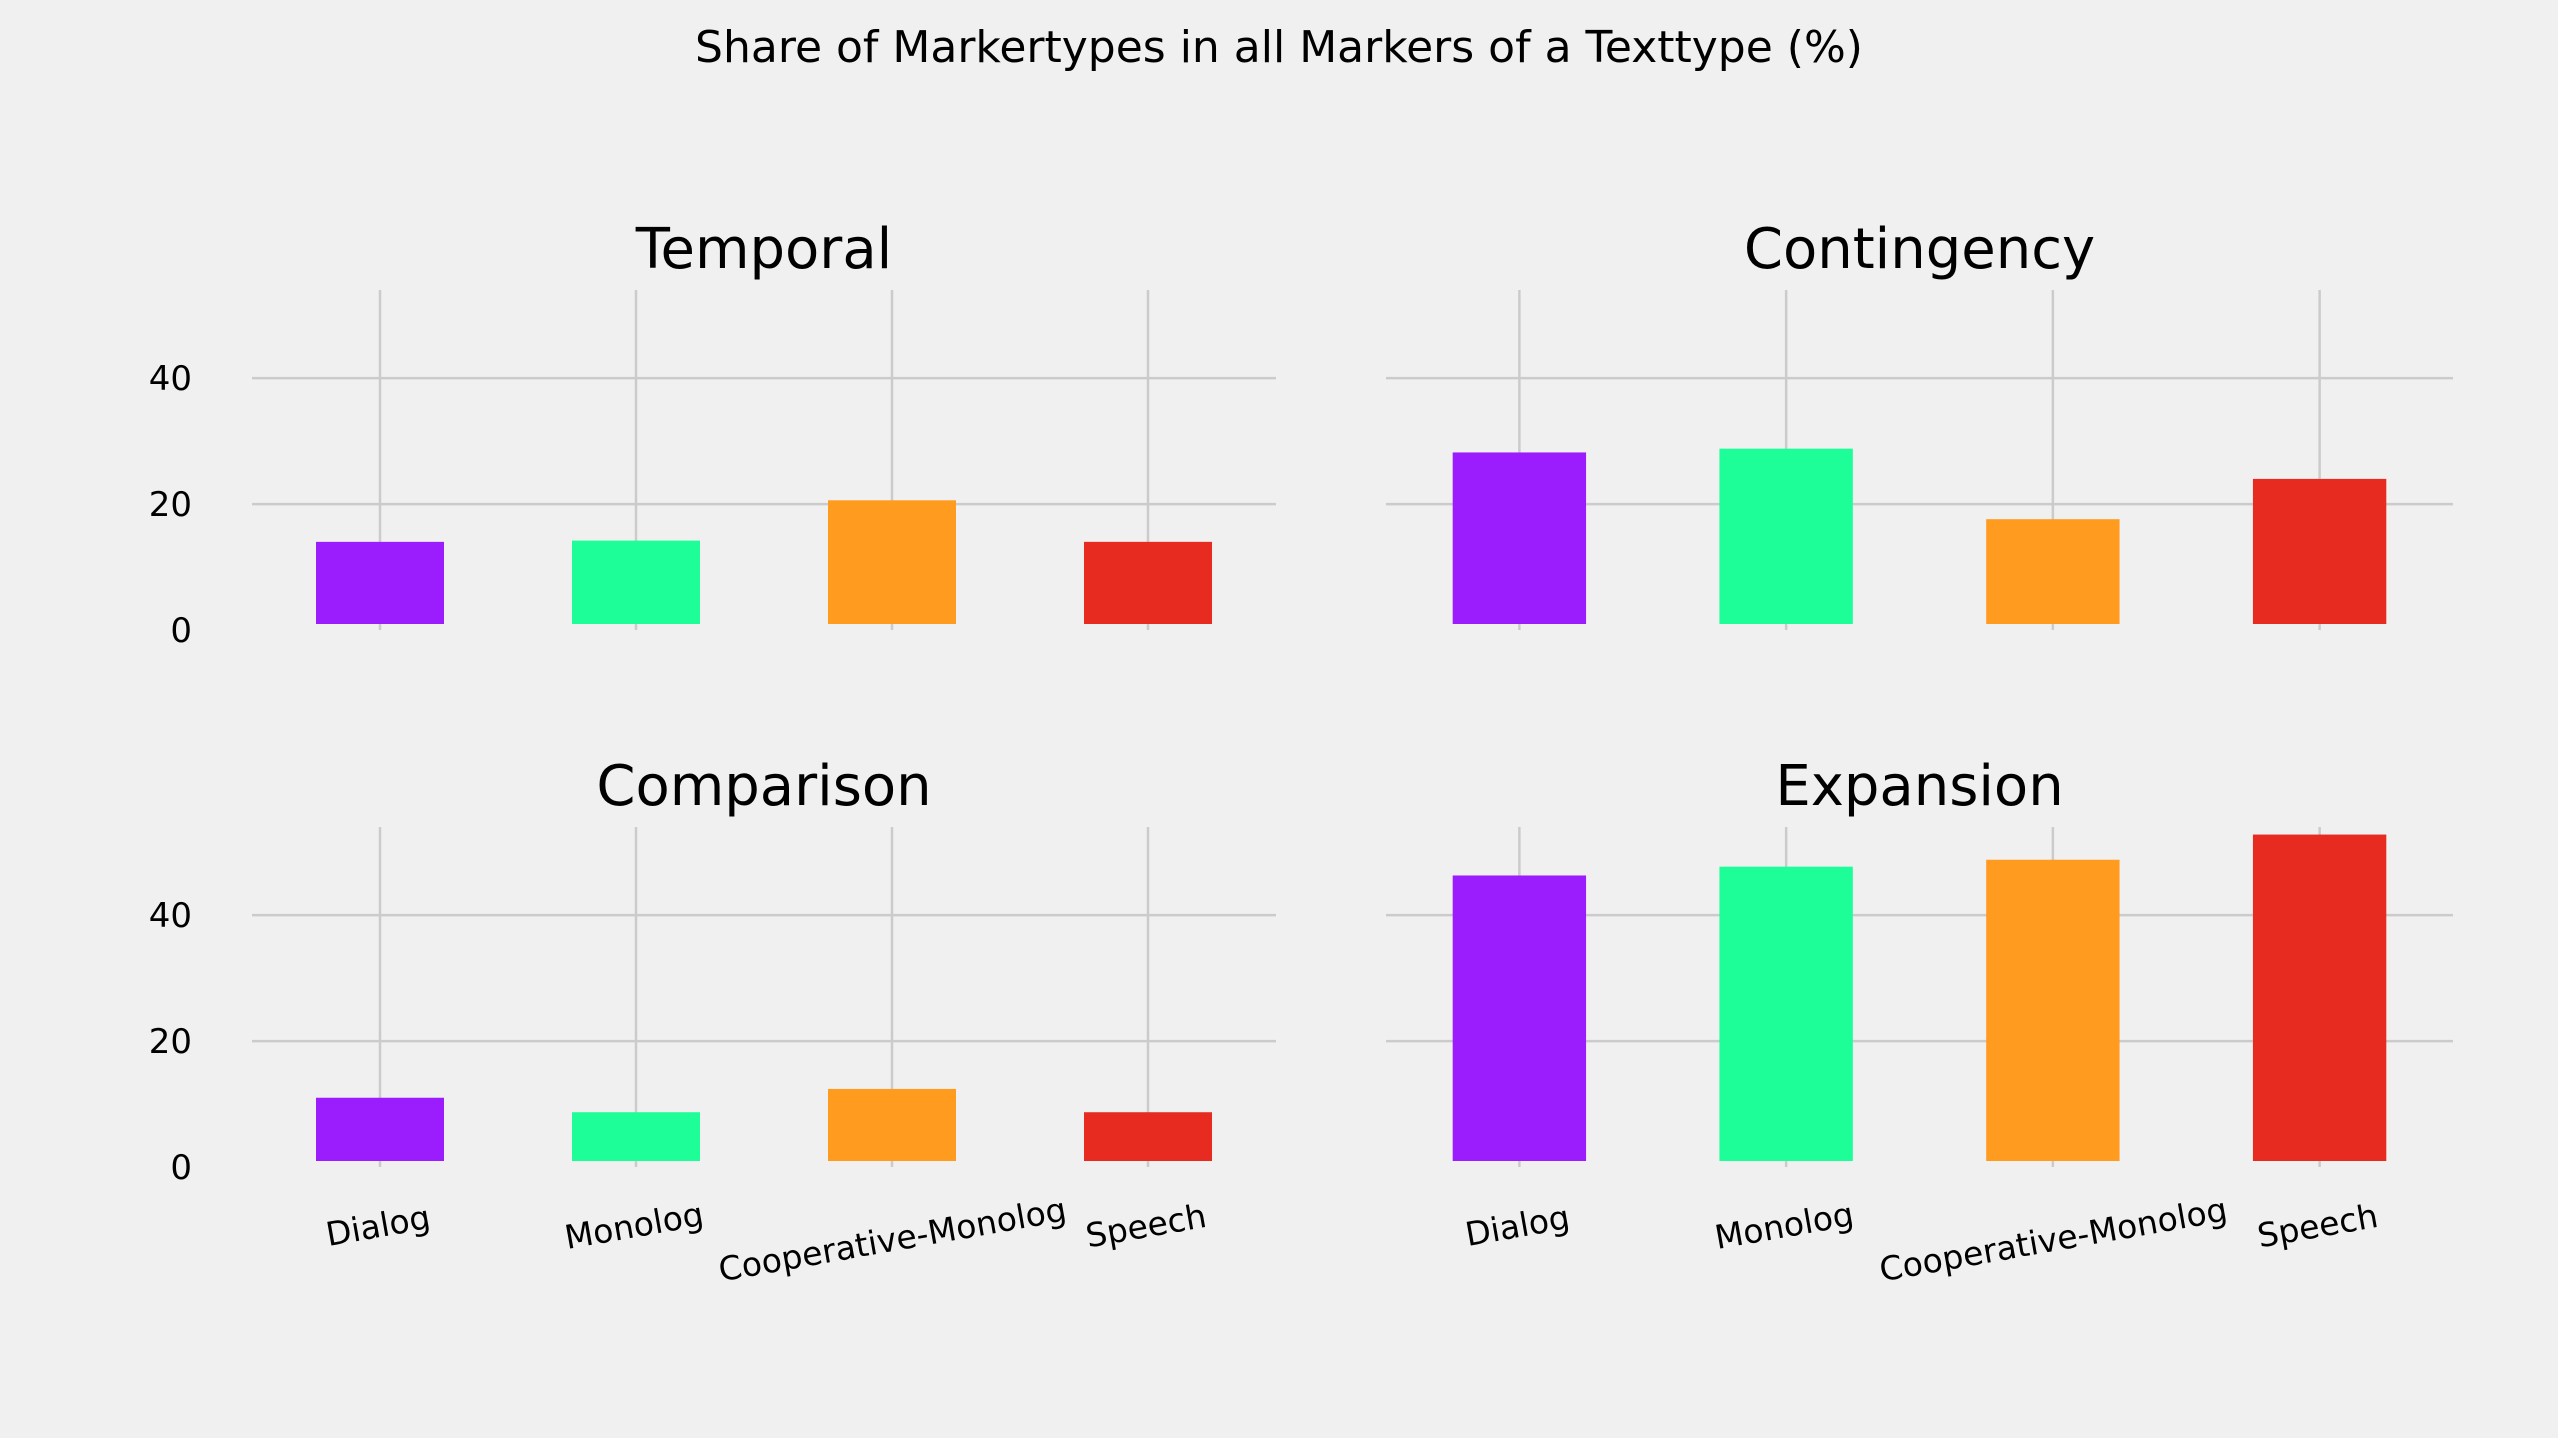  Describe the element at coordinates (1919, 249) in the screenshot. I see `panel-title: Contingency` at that location.